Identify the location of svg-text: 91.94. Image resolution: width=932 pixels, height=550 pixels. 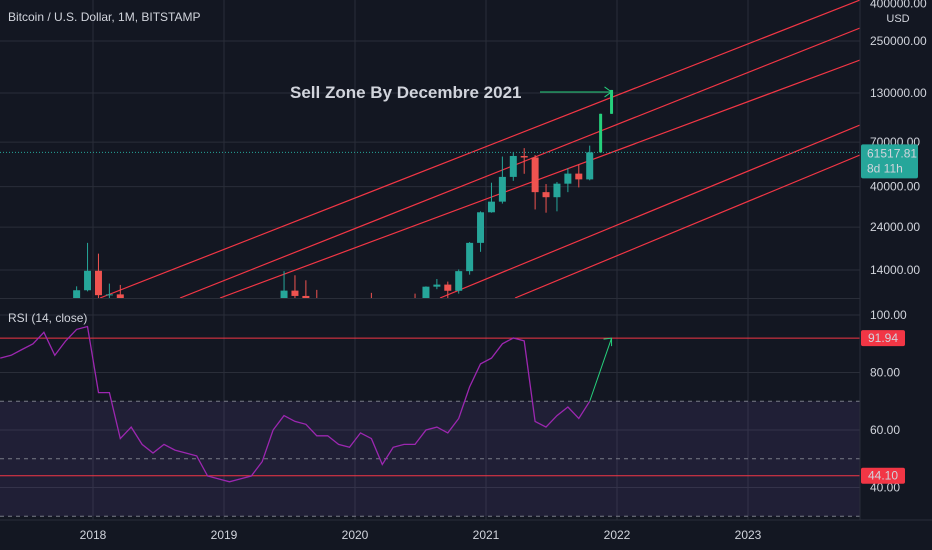
(883, 338).